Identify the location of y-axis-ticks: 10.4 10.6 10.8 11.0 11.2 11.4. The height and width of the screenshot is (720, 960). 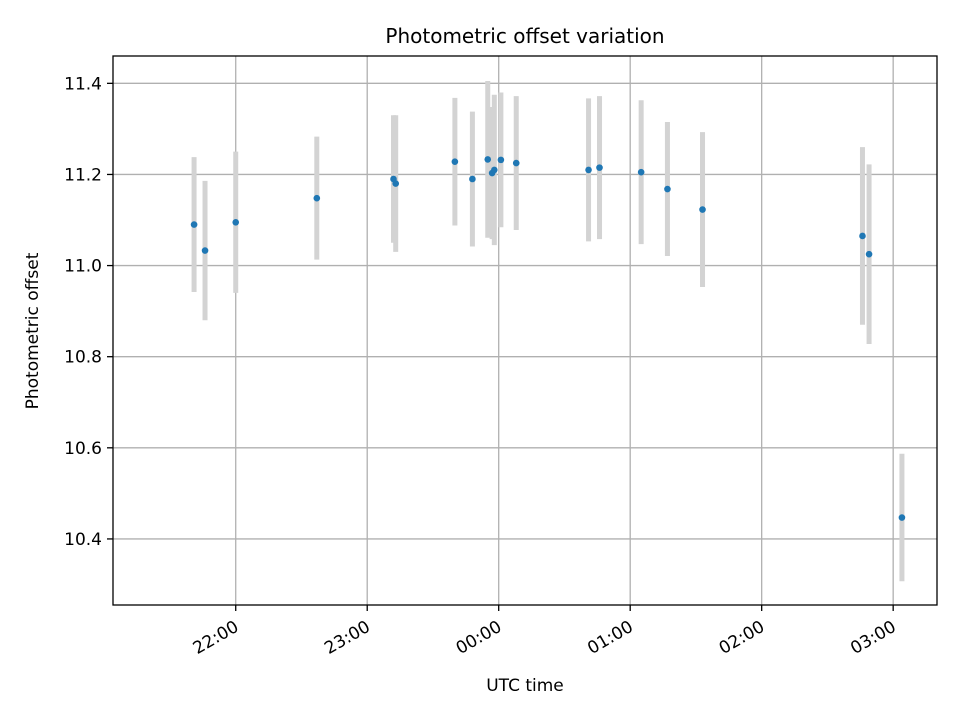
(88, 312).